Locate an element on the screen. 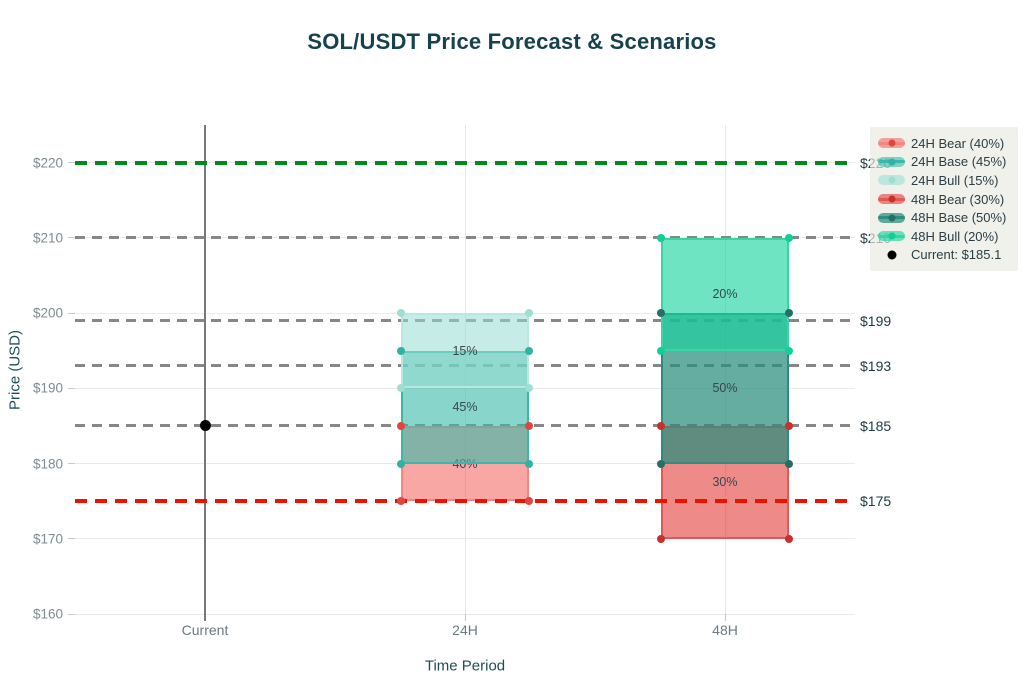  current-price-dot is located at coordinates (205, 425).